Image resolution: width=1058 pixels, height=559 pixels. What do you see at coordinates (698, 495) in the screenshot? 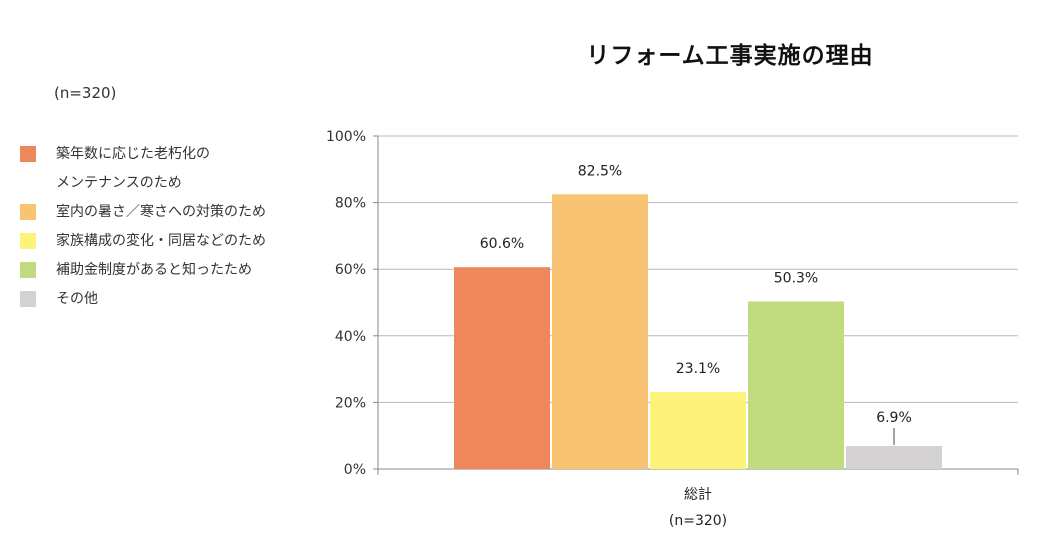
I see `x-category-label: 総計` at bounding box center [698, 495].